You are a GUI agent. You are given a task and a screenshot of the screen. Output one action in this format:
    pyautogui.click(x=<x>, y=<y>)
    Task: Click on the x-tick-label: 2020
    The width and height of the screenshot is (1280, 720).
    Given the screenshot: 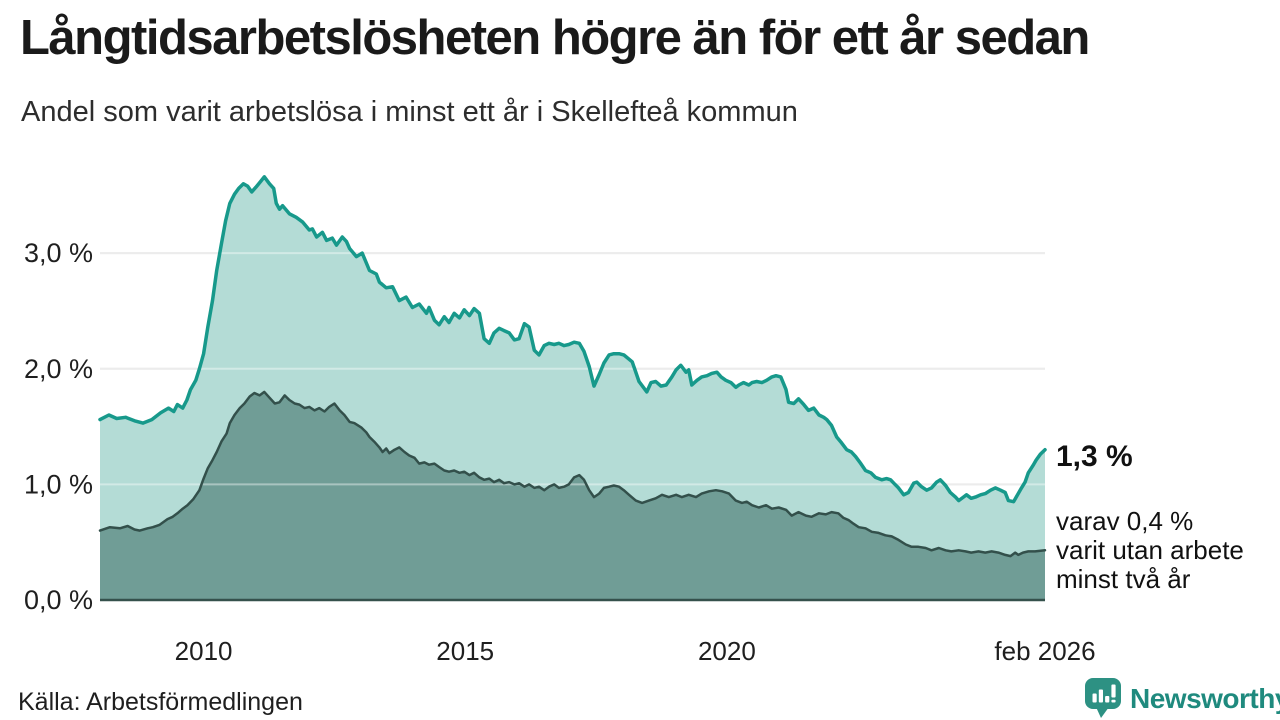 What is the action you would take?
    pyautogui.click(x=727, y=651)
    